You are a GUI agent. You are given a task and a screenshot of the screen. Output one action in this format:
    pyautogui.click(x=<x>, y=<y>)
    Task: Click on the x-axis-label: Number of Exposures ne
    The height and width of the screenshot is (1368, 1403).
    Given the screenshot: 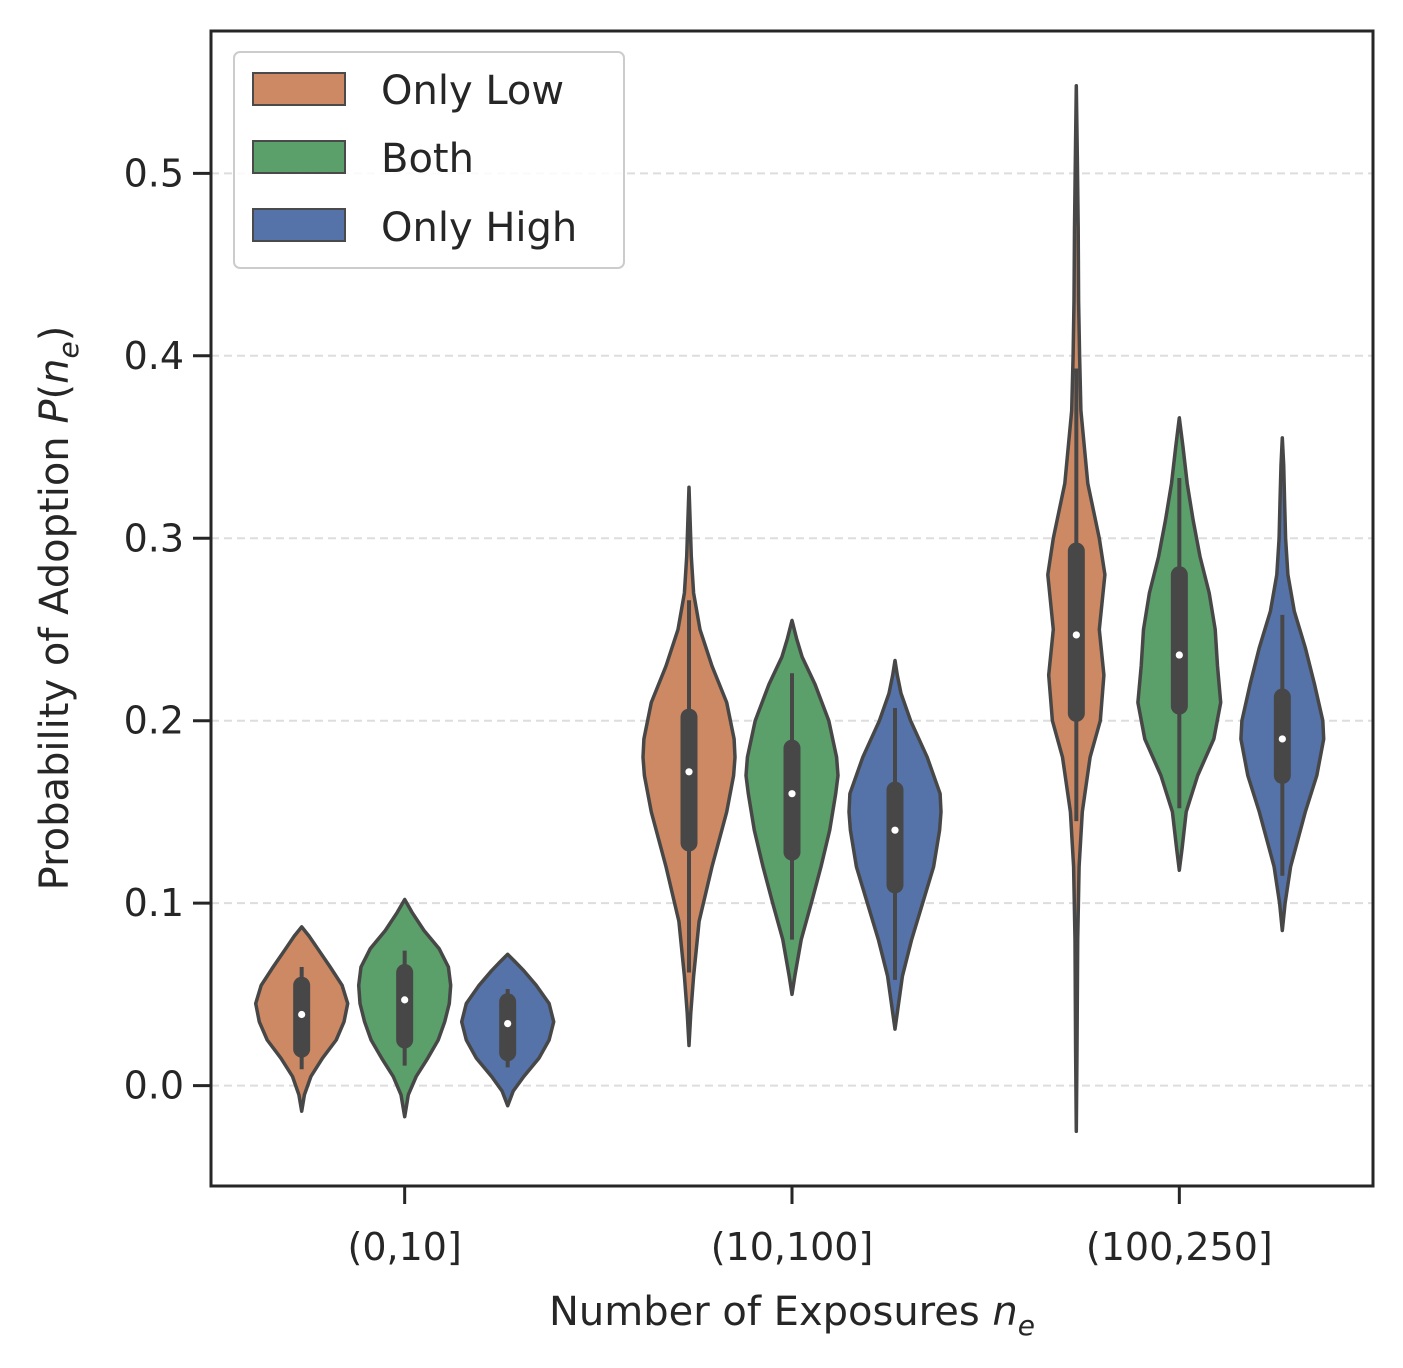 What is the action you would take?
    pyautogui.click(x=792, y=1315)
    